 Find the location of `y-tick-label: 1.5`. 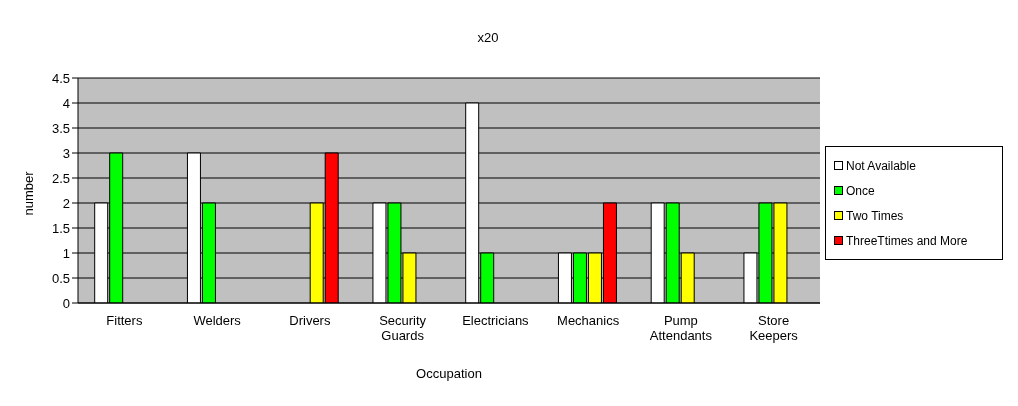

y-tick-label: 1.5 is located at coordinates (60, 228).